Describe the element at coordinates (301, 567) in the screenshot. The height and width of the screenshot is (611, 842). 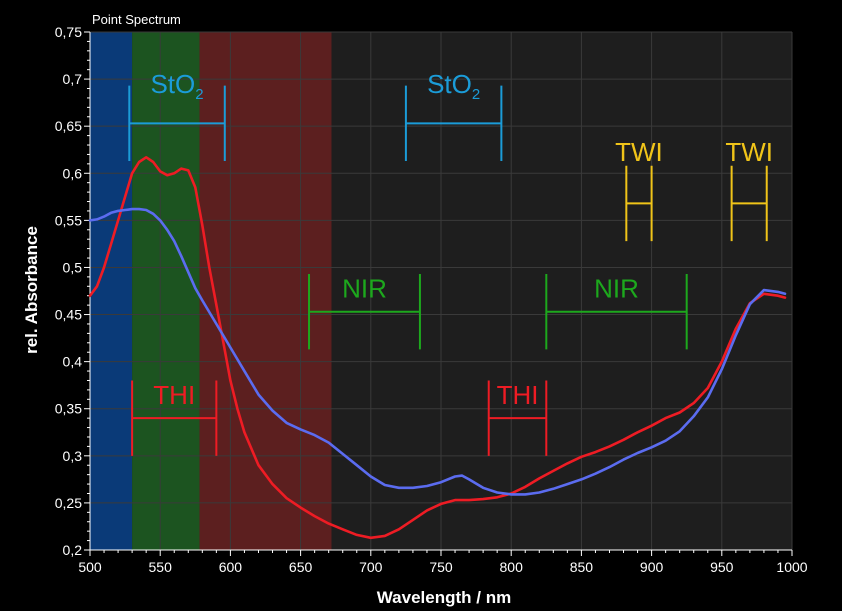
I see `x-tick-label: 650` at that location.